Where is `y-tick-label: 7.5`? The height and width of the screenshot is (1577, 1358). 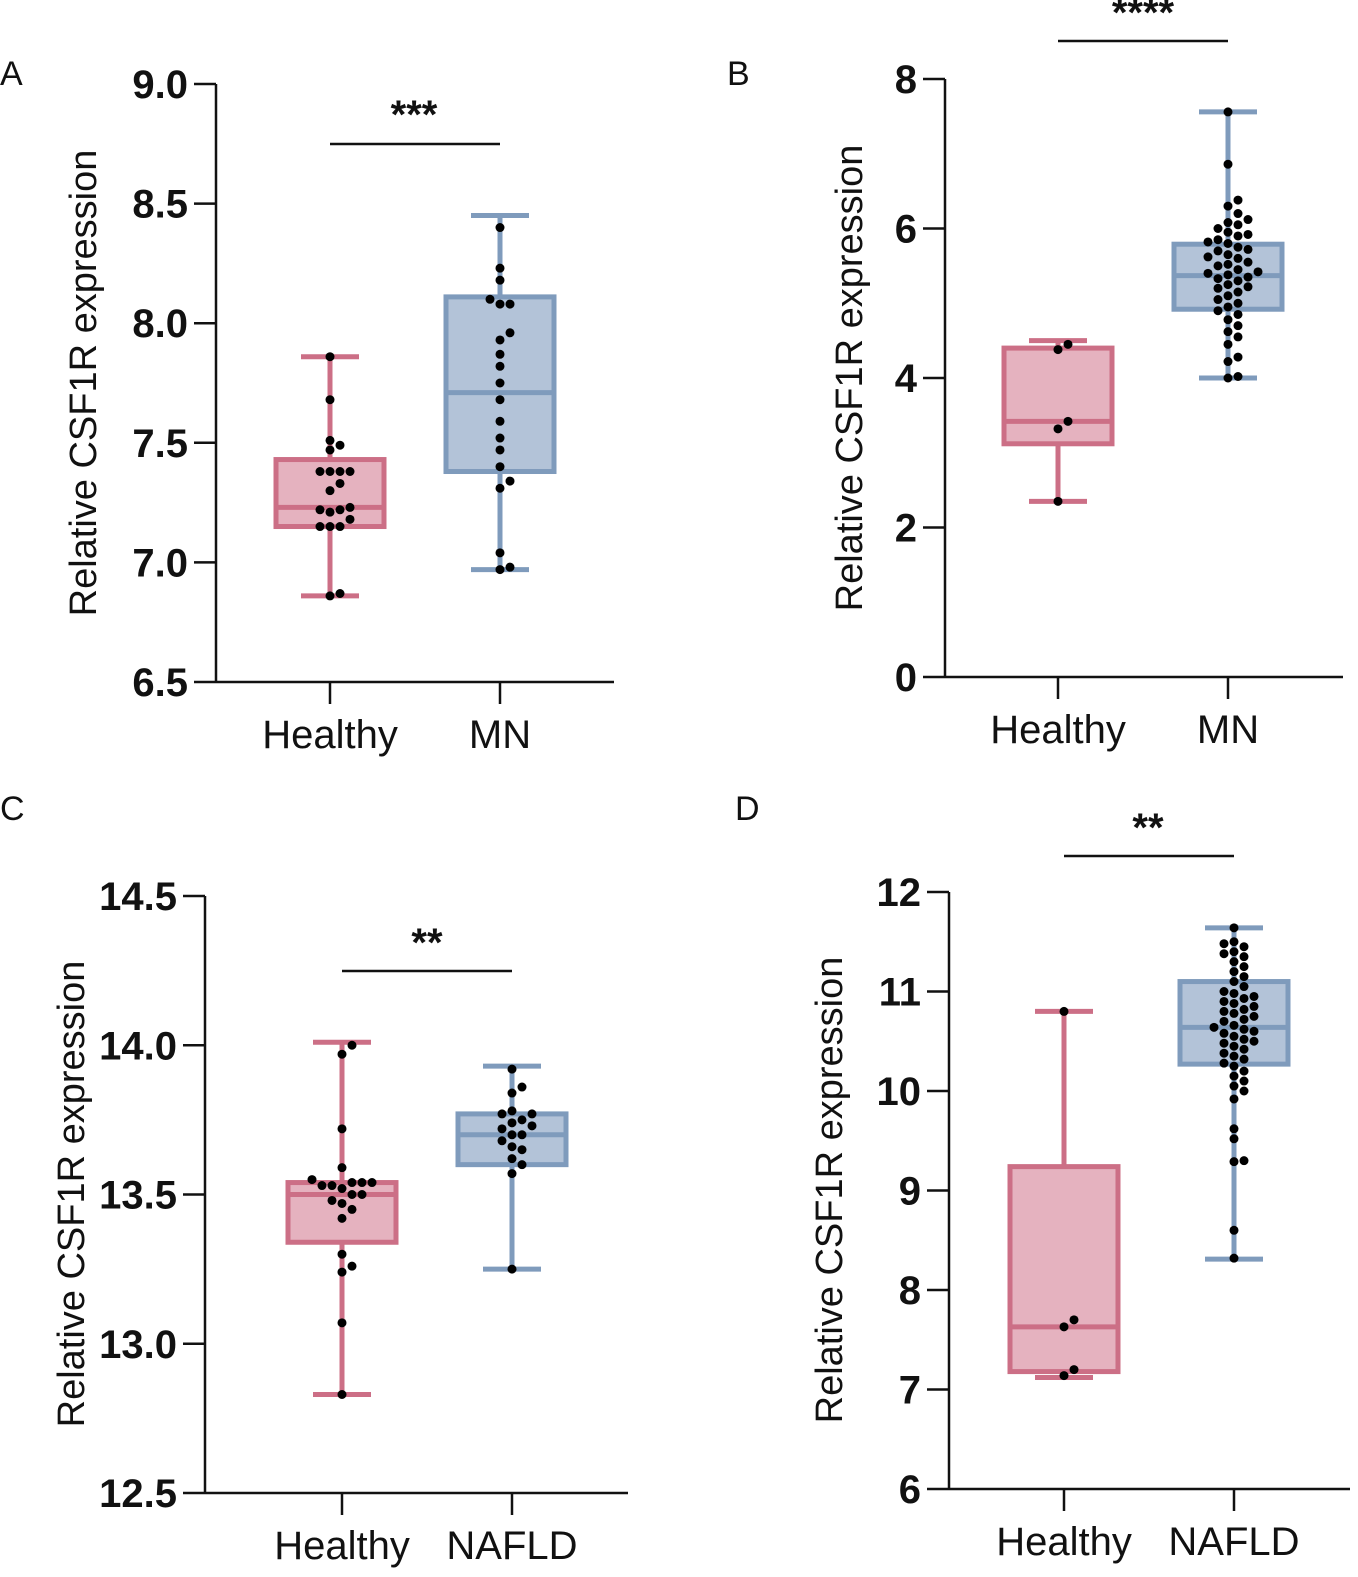 y-tick-label: 7.5 is located at coordinates (160, 444).